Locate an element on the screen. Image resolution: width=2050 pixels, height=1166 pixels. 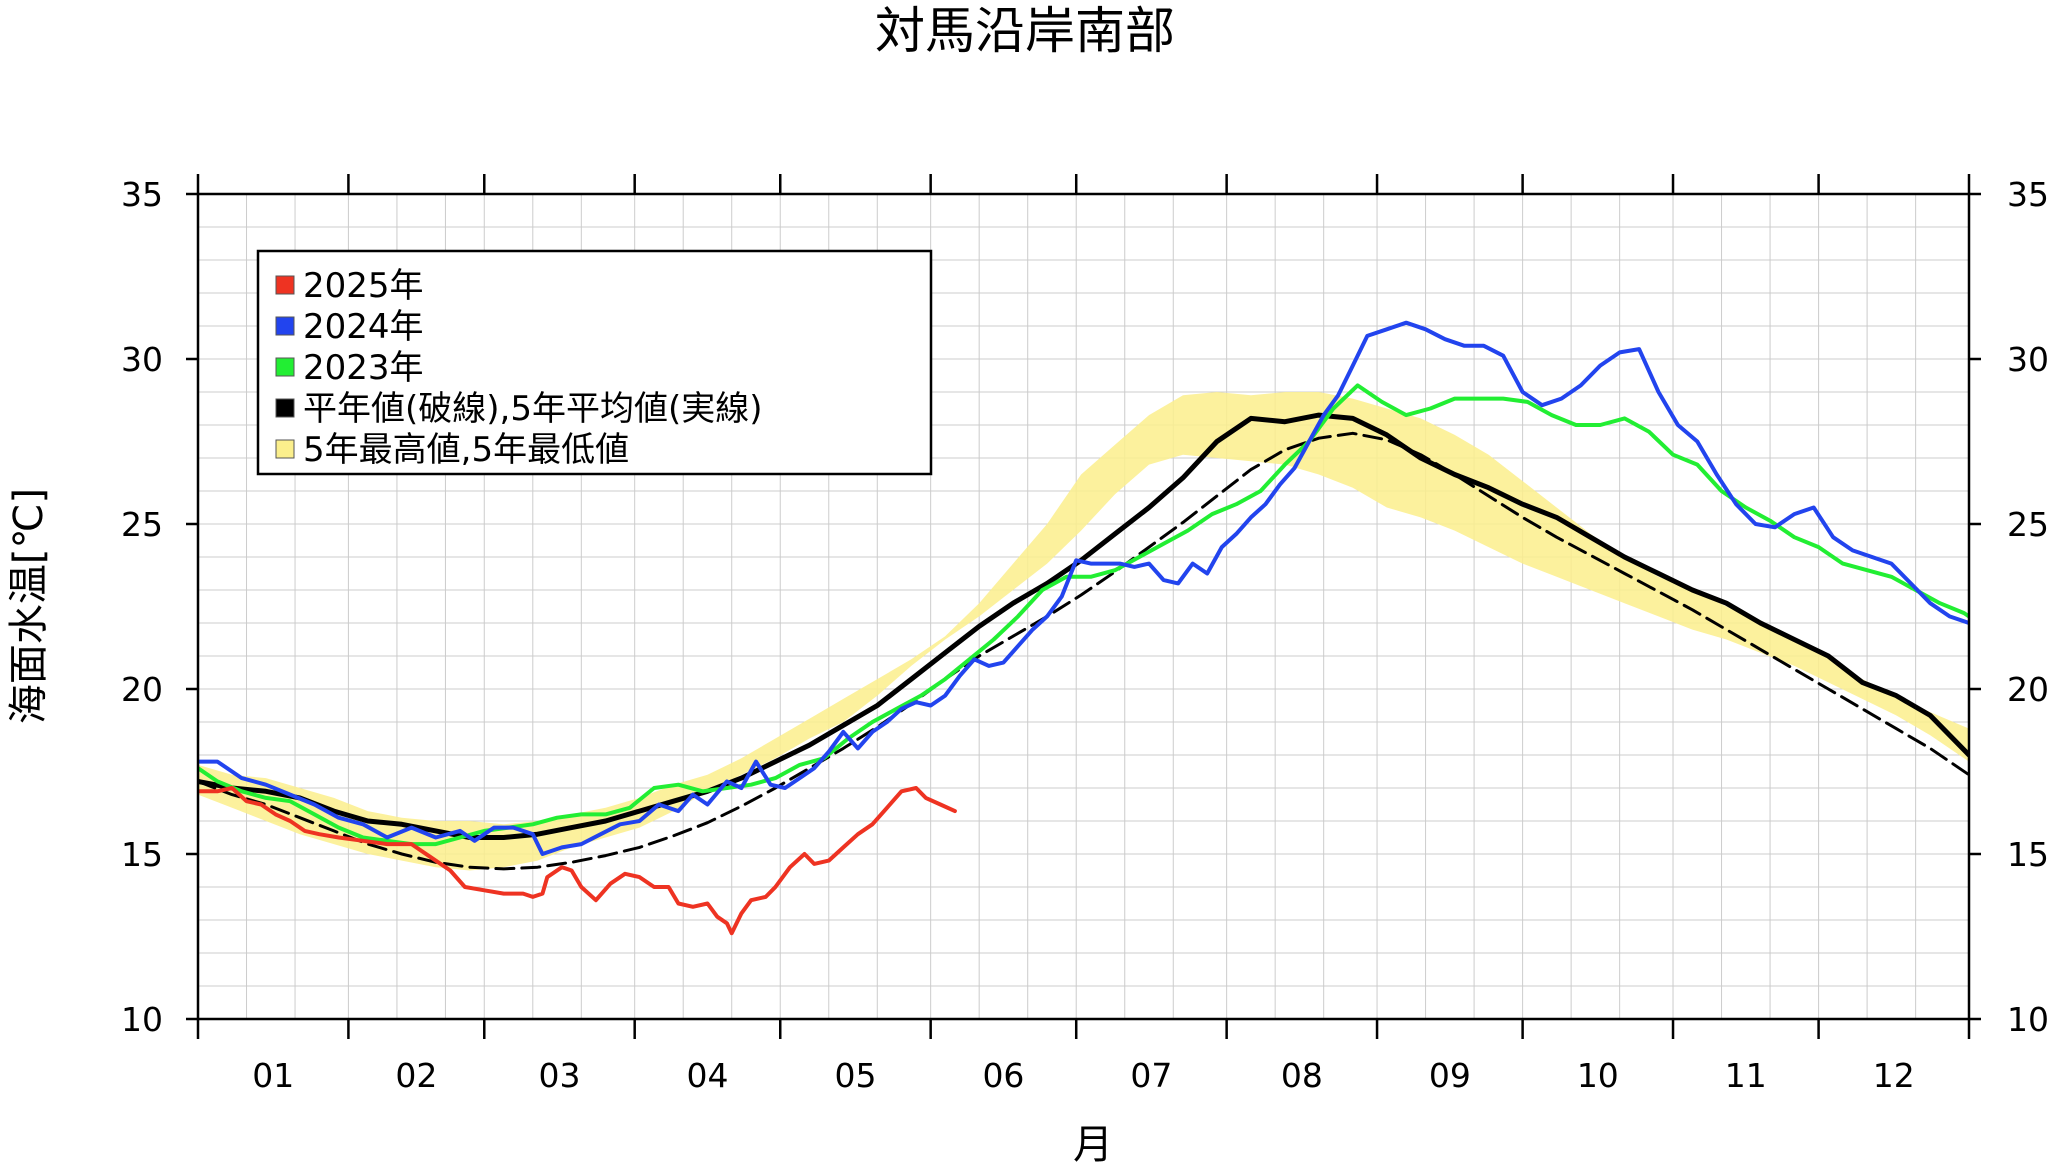
x-month-label: 02 is located at coordinates (416, 1075).